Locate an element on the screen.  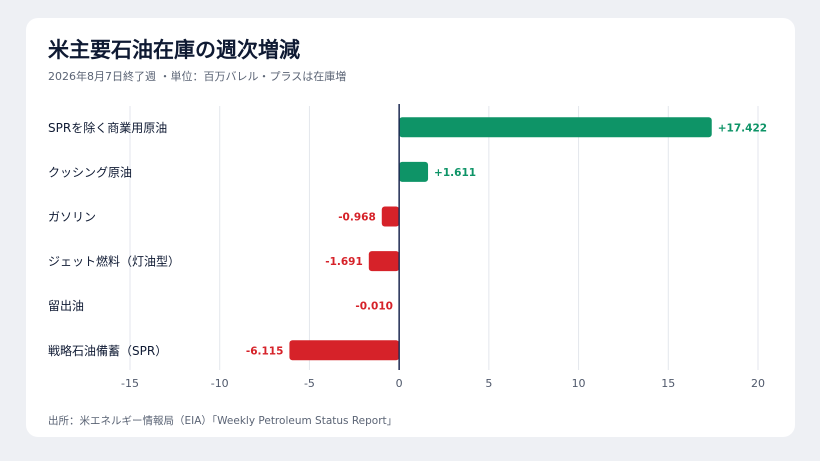
value-label: +1.611 is located at coordinates (455, 173).